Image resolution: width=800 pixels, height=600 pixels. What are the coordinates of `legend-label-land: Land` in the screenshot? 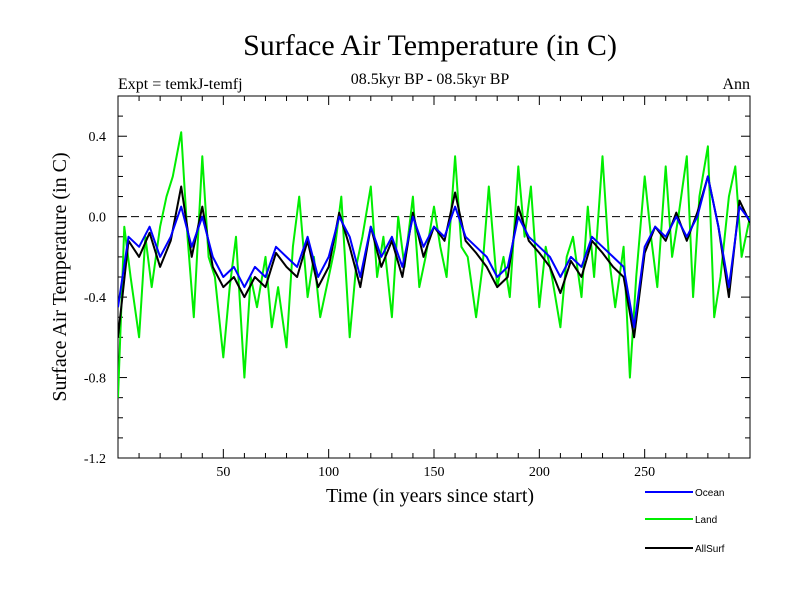 It's located at (706, 520).